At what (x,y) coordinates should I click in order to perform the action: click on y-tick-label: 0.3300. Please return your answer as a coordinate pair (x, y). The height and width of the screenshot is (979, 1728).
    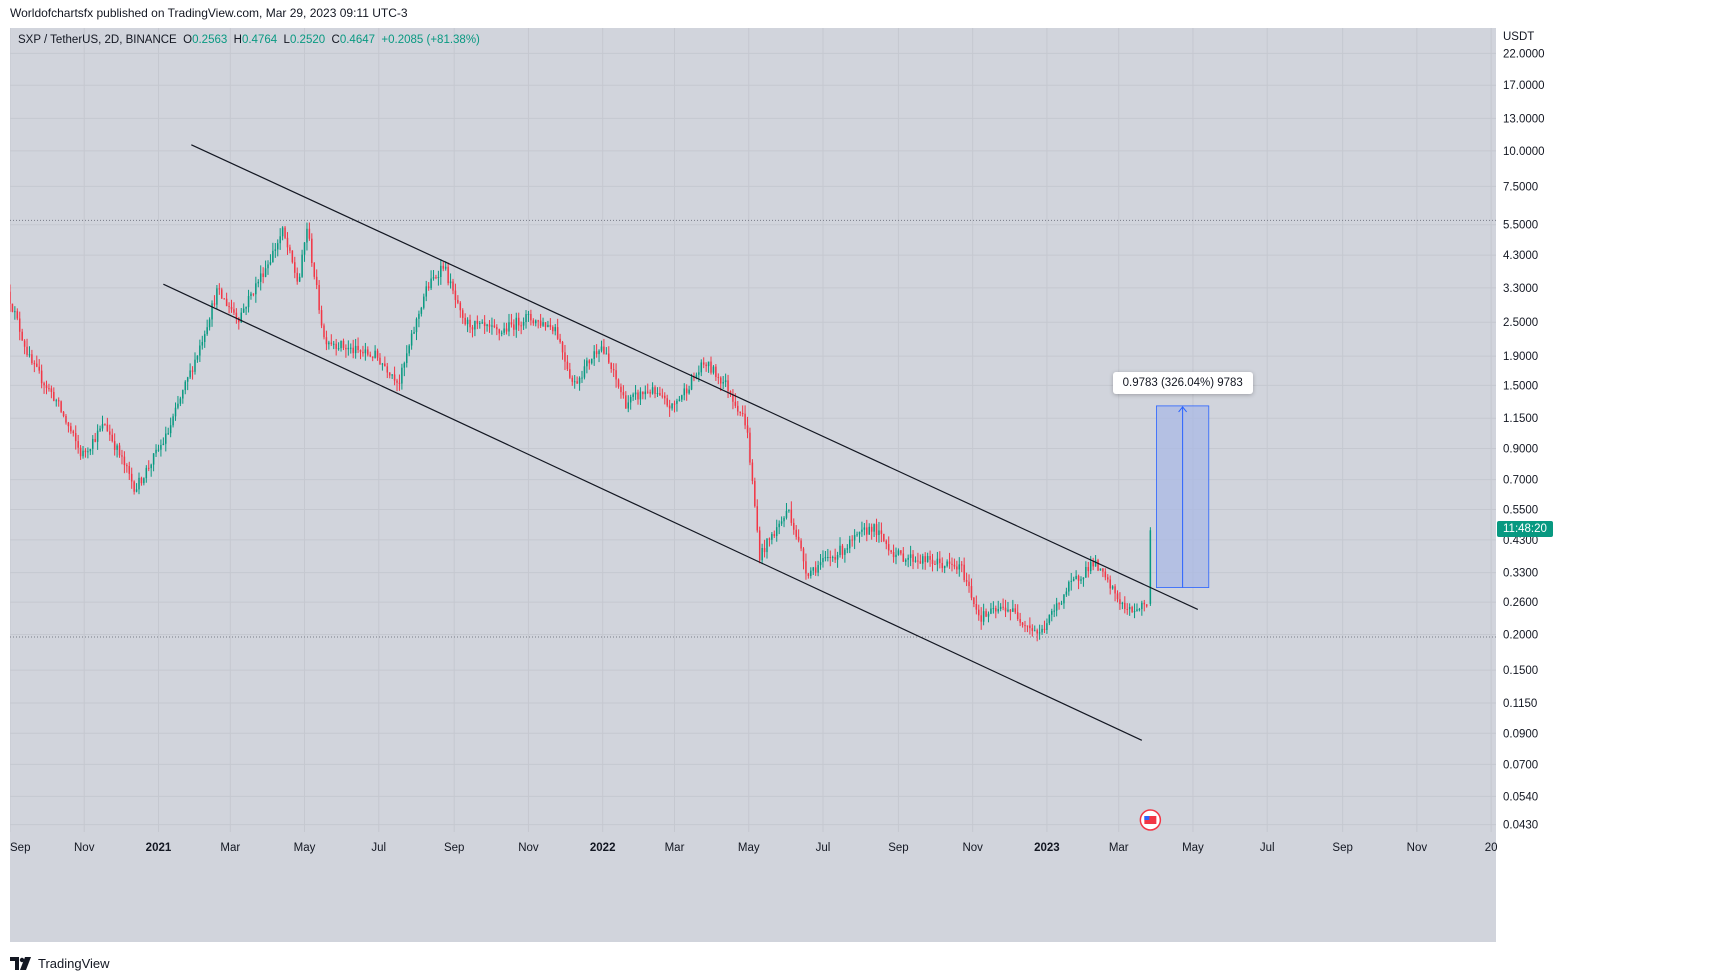
    Looking at the image, I should click on (1520, 574).